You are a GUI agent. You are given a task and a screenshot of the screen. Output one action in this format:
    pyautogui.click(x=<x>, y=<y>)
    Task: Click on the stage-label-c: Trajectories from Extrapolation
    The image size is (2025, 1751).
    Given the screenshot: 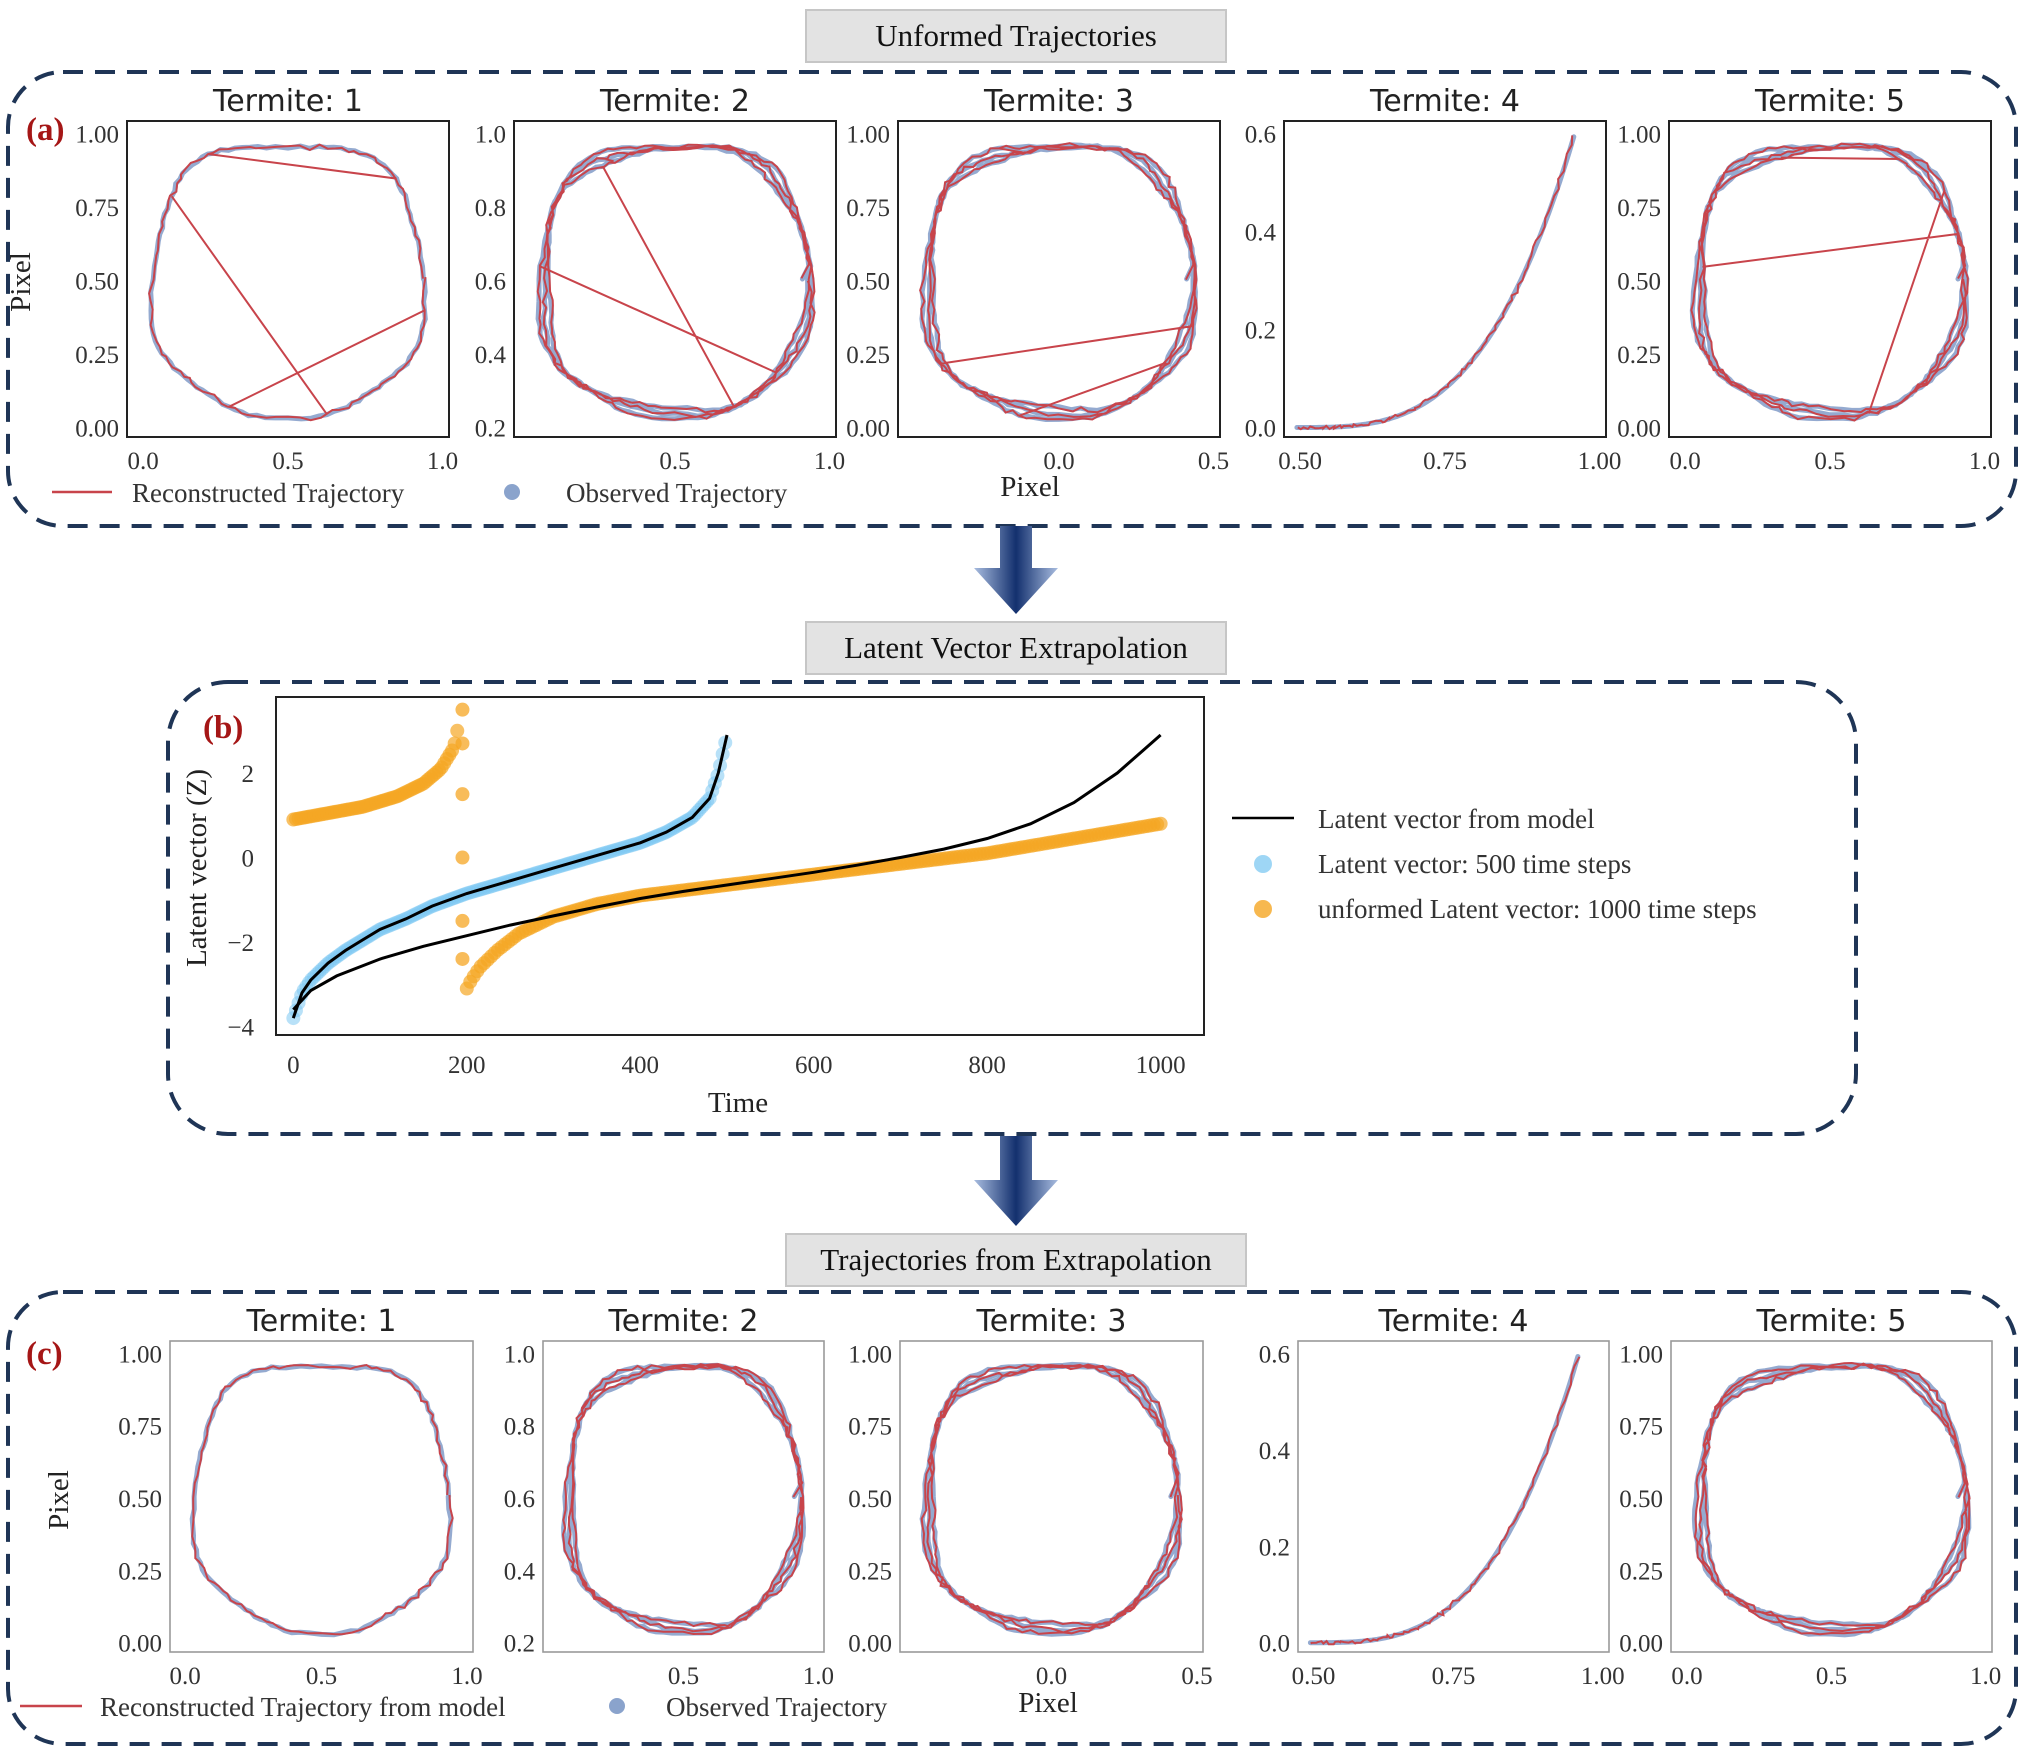 What is the action you would take?
    pyautogui.click(x=1016, y=1260)
    